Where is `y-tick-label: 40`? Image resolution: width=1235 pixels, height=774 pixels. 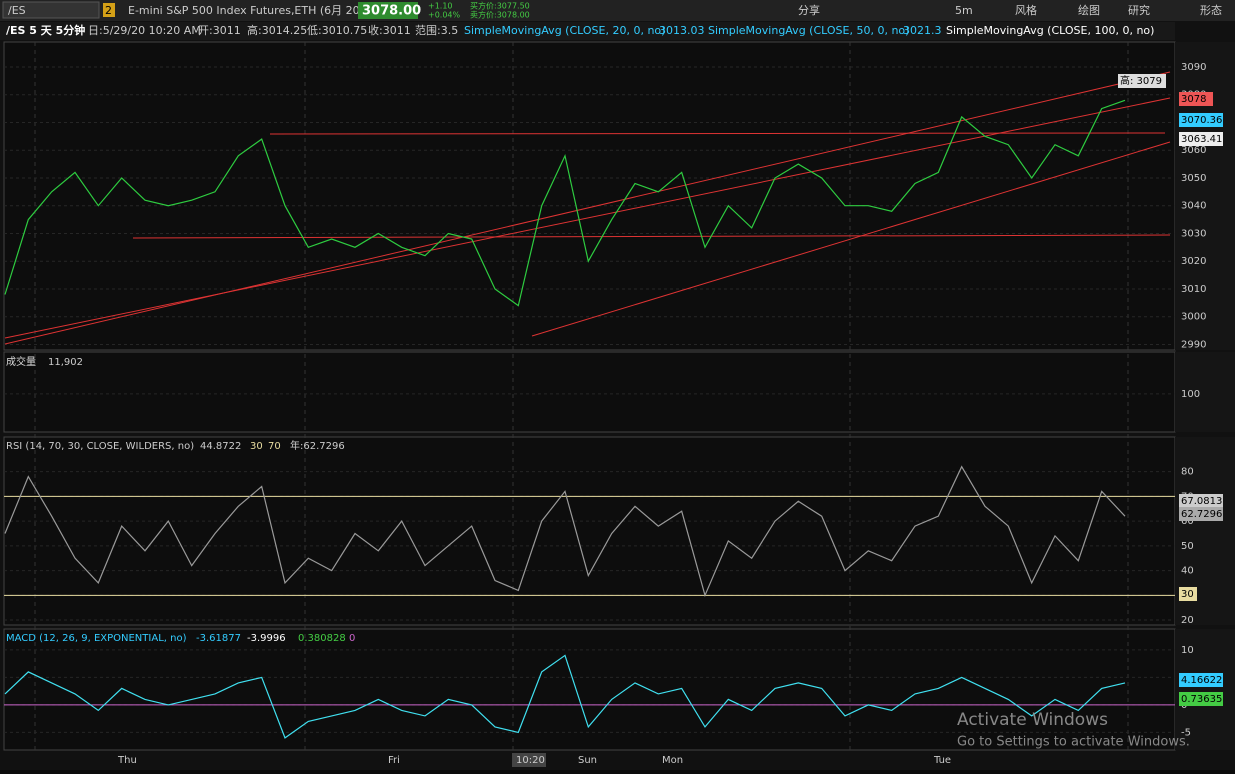
y-tick-label: 40 is located at coordinates (1187, 571).